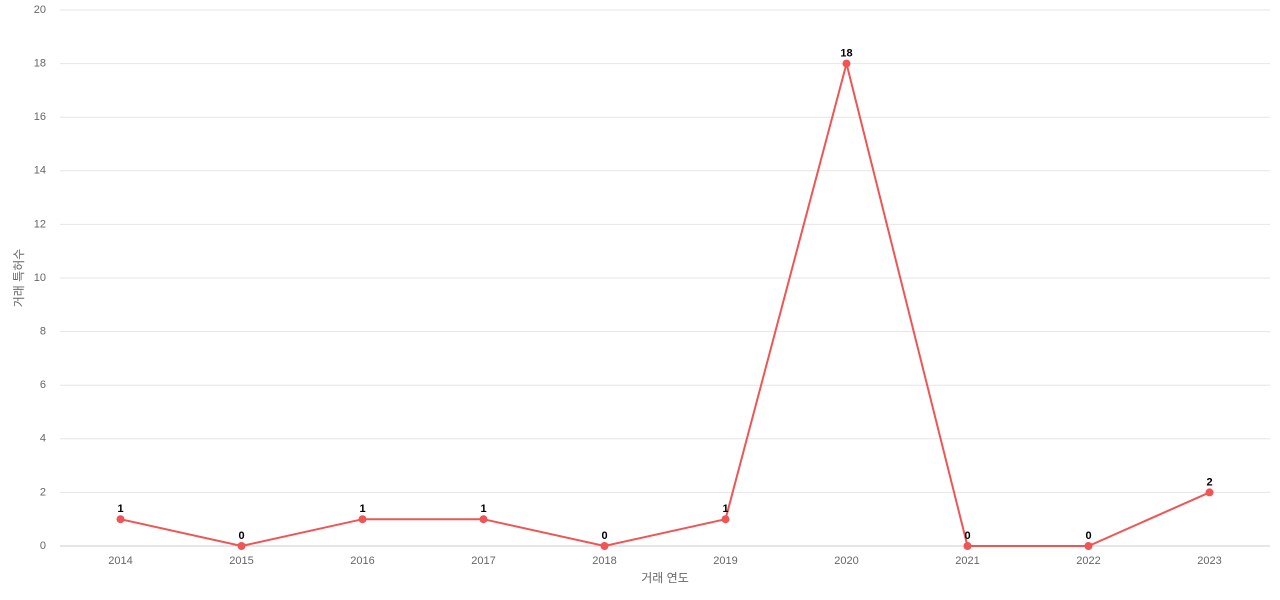  What do you see at coordinates (665, 578) in the screenshot?
I see `x-axis-label: 거래 연도` at bounding box center [665, 578].